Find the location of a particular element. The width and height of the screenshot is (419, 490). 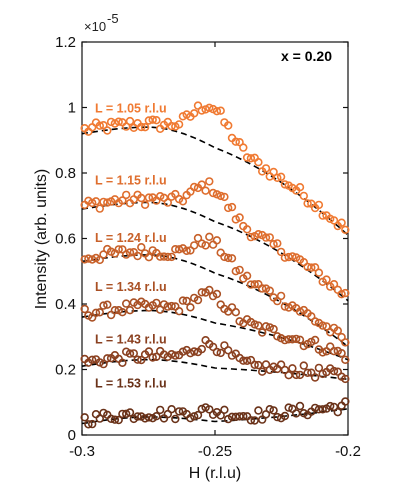

fit-curve is located at coordinates (215, 301).